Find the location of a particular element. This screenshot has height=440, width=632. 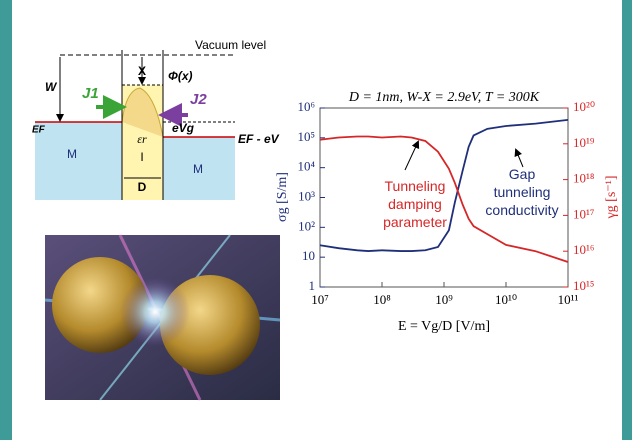

annotation-line: conductivity is located at coordinates (521, 210).